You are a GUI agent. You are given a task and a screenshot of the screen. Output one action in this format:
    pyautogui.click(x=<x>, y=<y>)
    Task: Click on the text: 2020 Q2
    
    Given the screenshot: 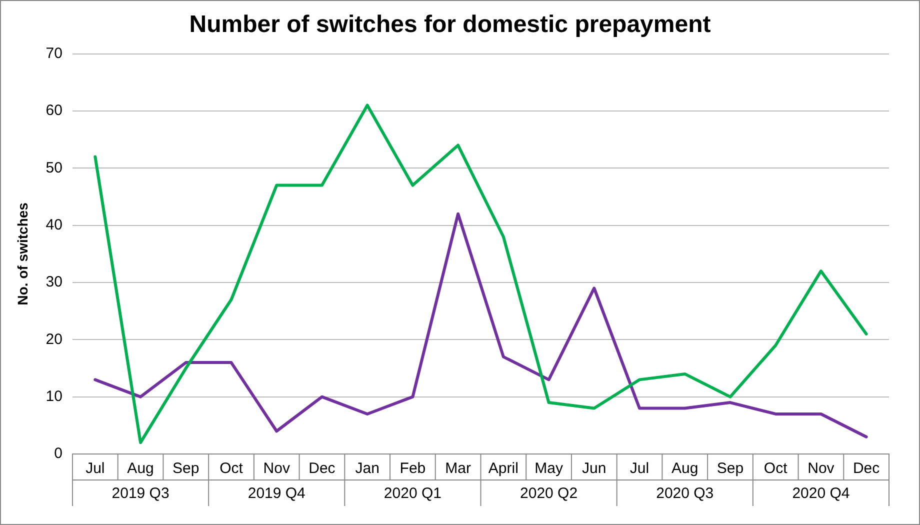 What is the action you would take?
    pyautogui.click(x=549, y=493)
    